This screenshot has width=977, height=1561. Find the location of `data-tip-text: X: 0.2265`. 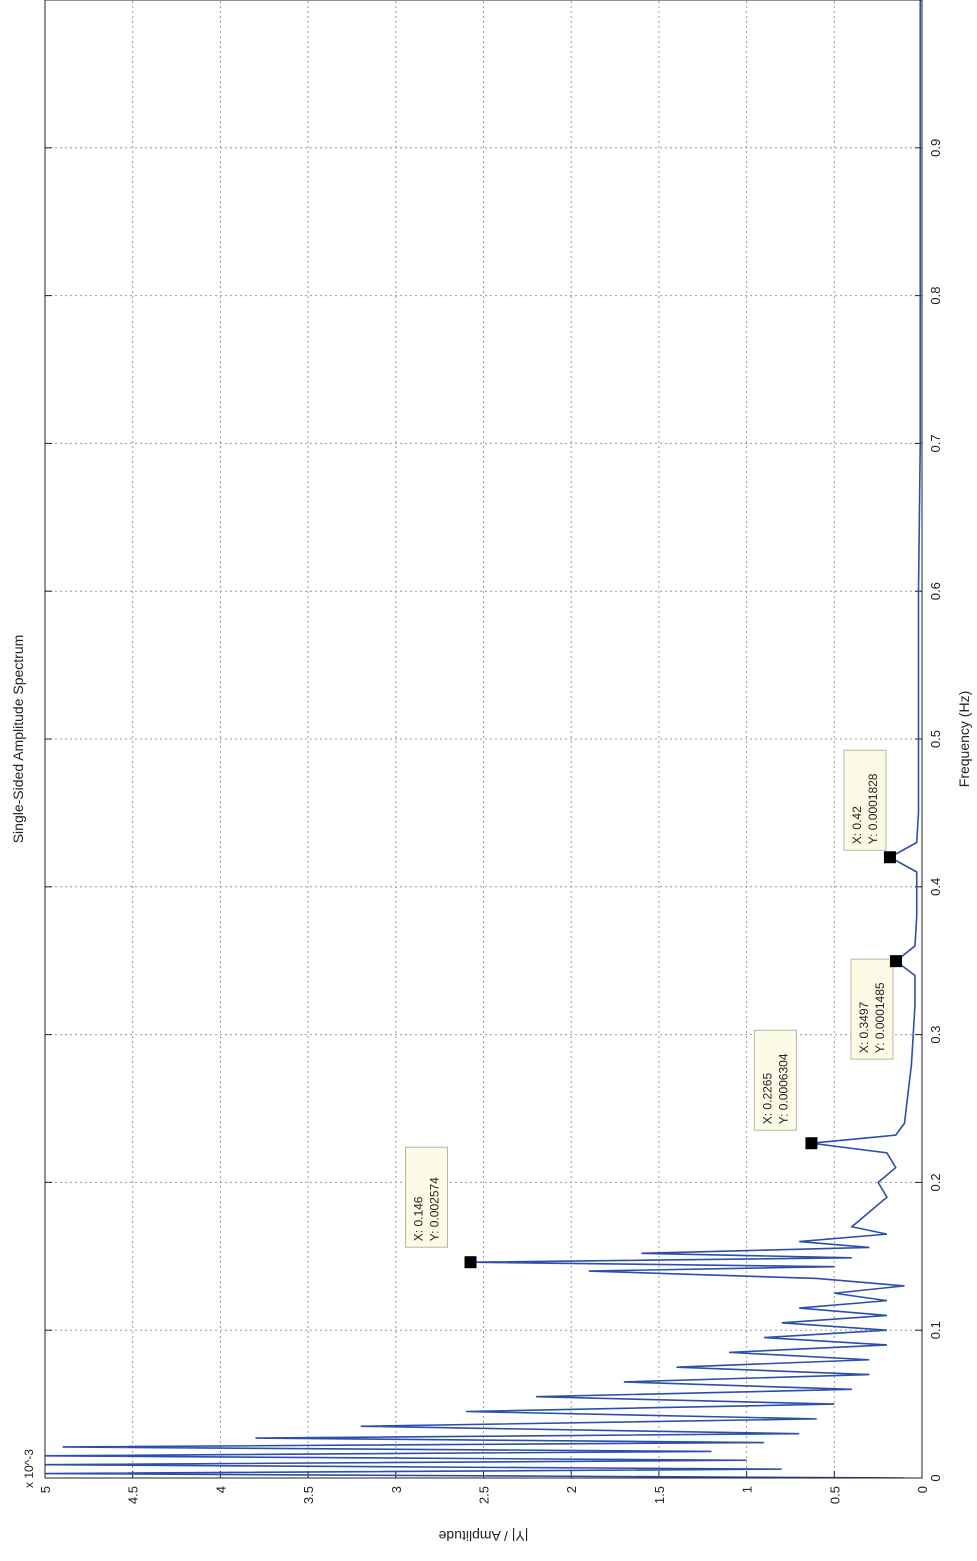

data-tip-text: X: 0.2265 is located at coordinates (767, 1099).